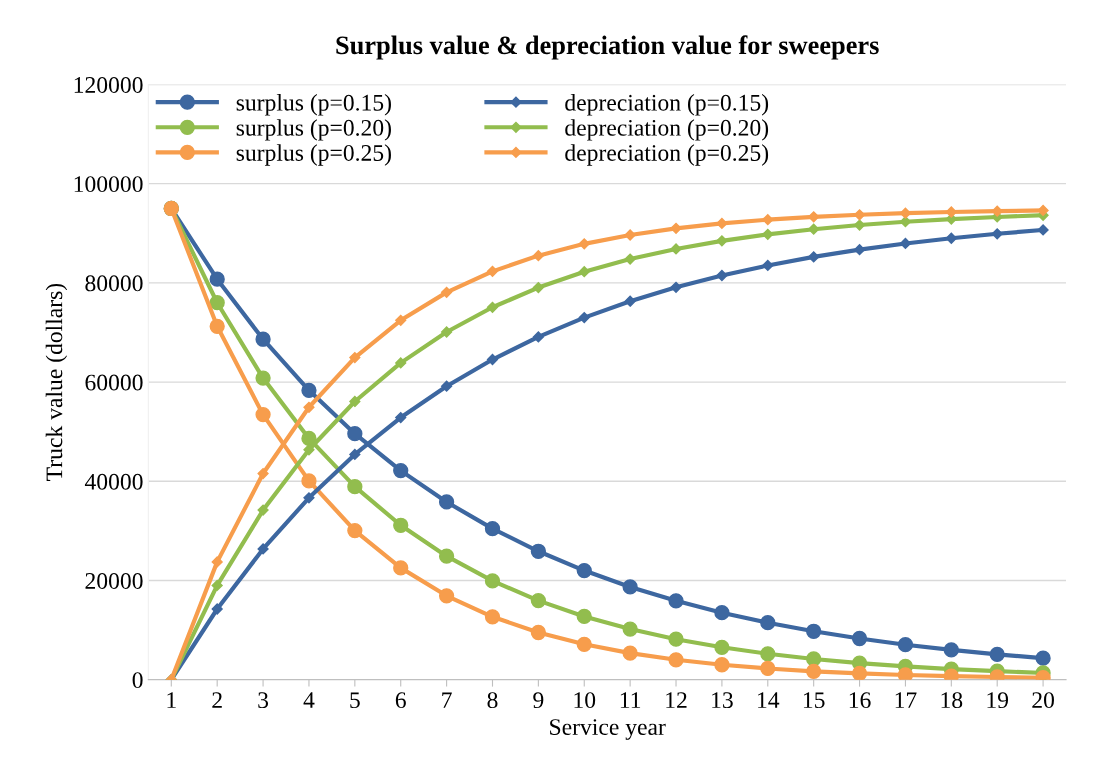 This screenshot has height=768, width=1099. Describe the element at coordinates (137, 680) in the screenshot. I see `y-tick-label: 0` at that location.